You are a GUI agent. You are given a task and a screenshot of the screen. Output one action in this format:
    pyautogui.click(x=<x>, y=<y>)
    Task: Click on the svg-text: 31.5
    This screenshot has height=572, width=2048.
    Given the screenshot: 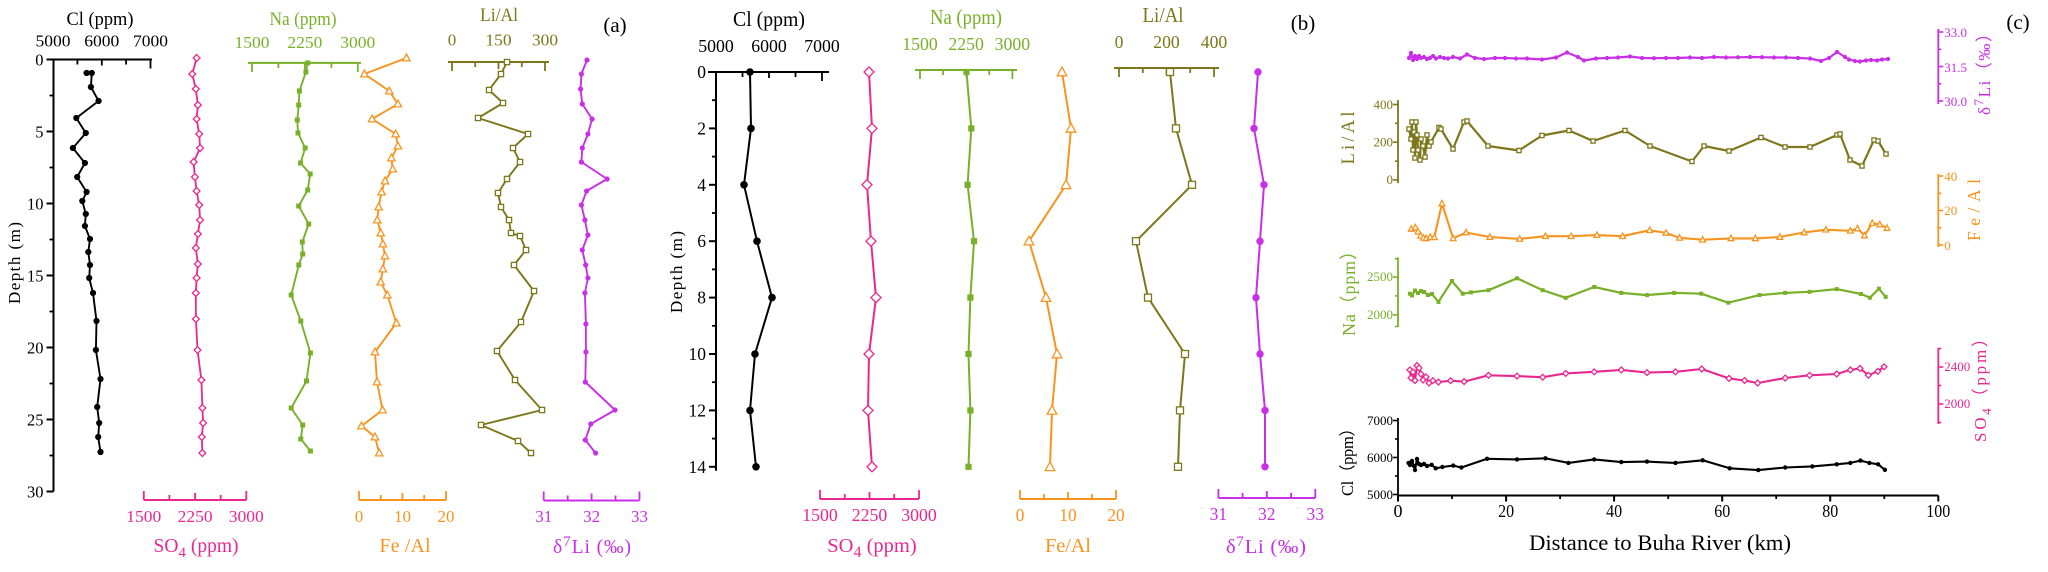 What is the action you would take?
    pyautogui.click(x=1955, y=67)
    